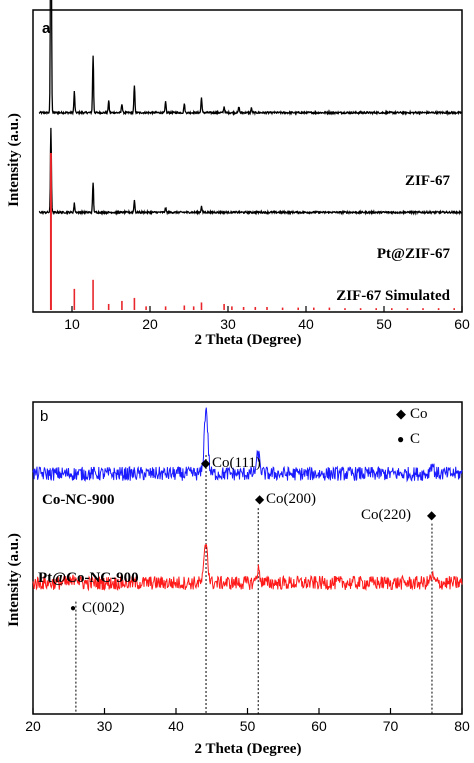 The width and height of the screenshot is (474, 763). I want to click on series-label-zif-67-simulated: ZIF-67 Simulated, so click(393, 296).